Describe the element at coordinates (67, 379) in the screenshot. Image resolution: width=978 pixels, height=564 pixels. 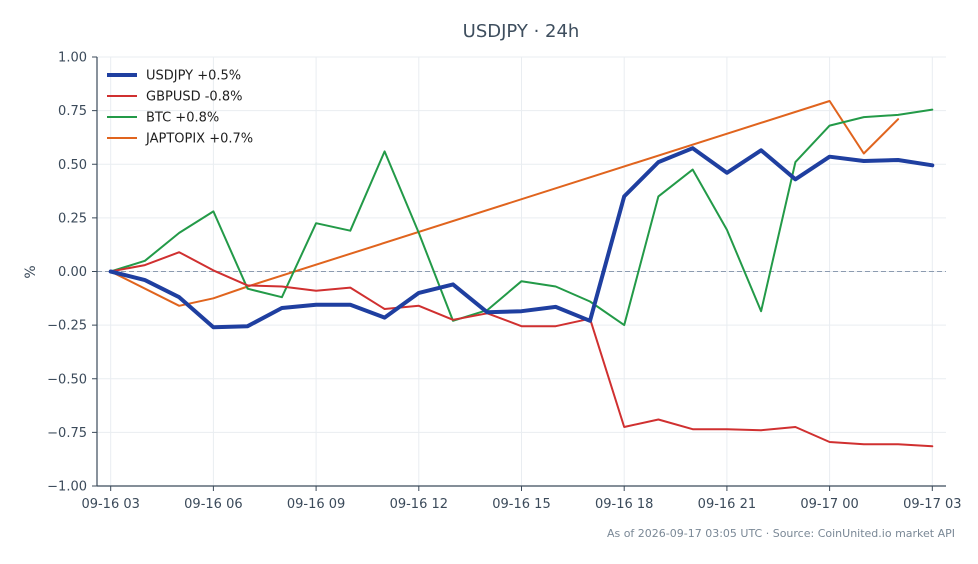
I see `y-tick-label: −0.50` at that location.